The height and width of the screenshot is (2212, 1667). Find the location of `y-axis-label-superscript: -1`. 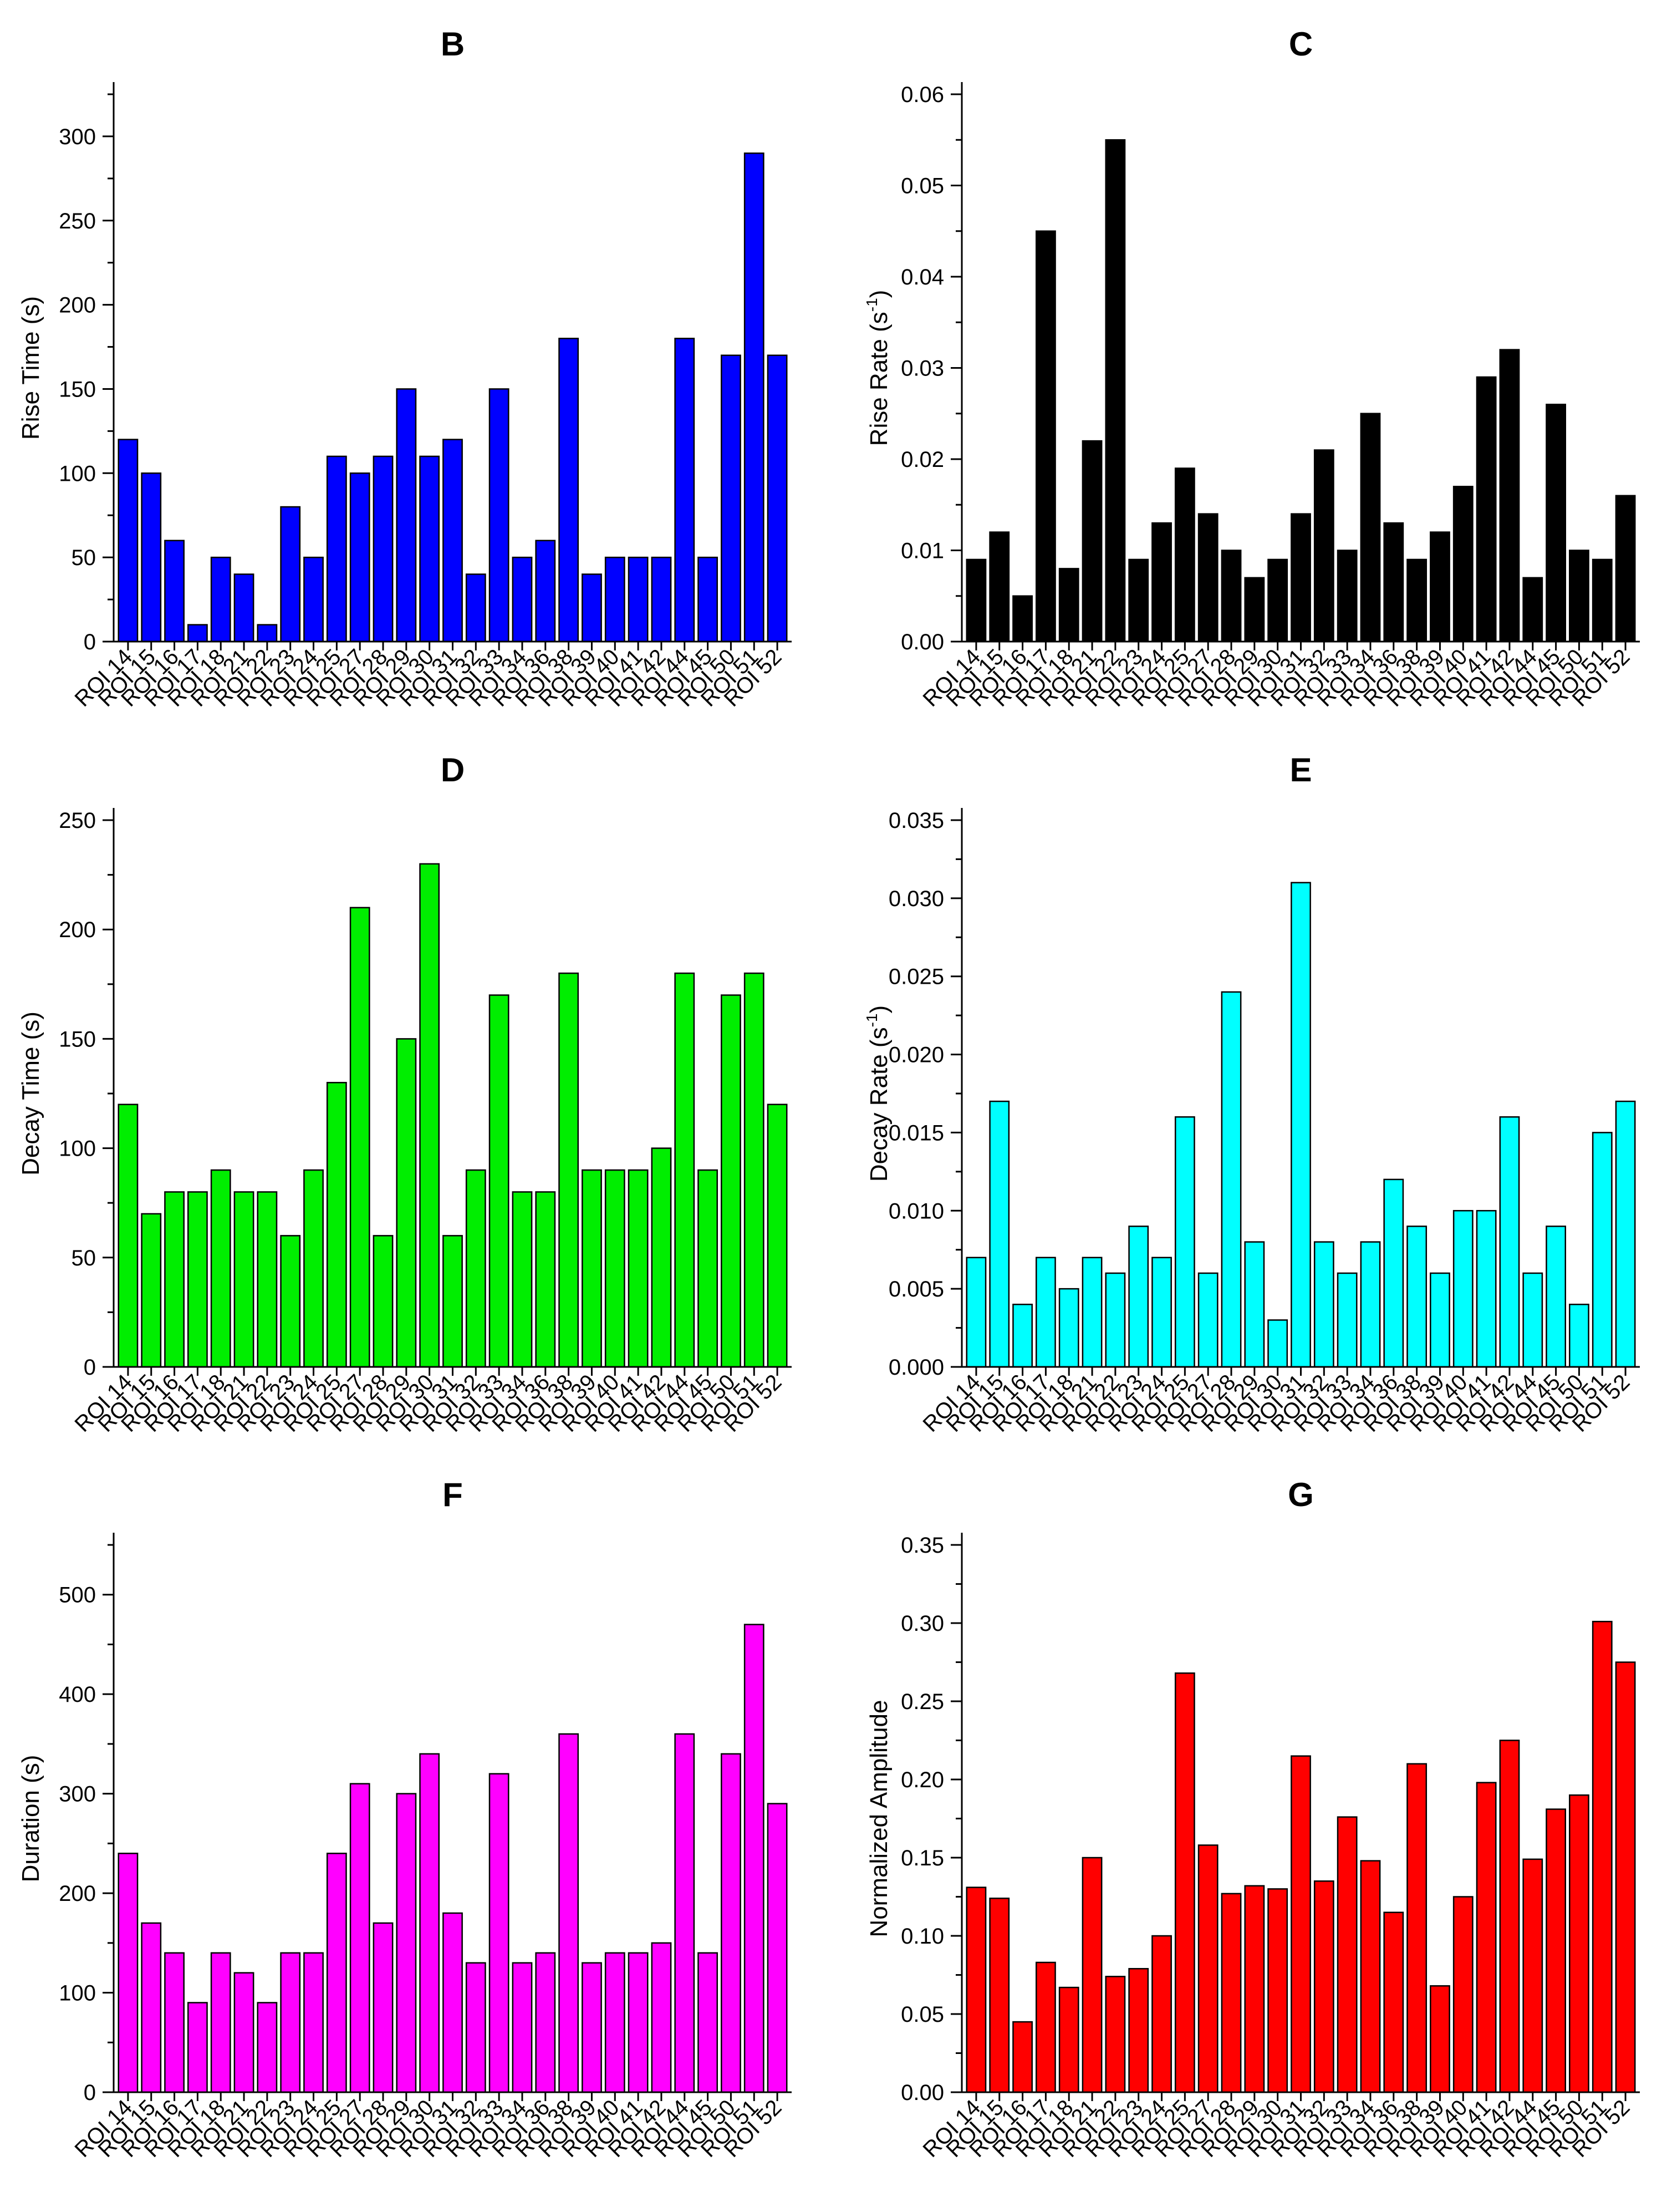

y-axis-label-superscript: -1 is located at coordinates (871, 1020).